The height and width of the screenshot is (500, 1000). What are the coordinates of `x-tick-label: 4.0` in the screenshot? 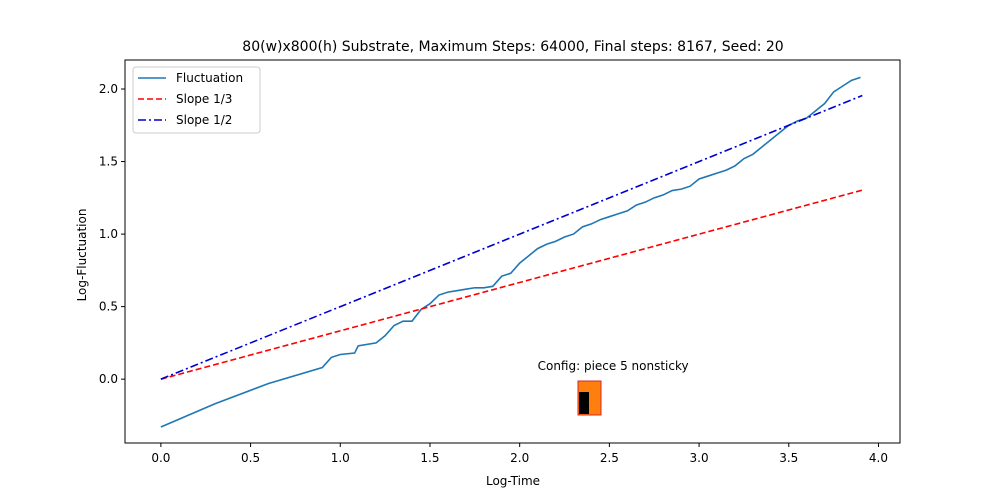 It's located at (878, 458).